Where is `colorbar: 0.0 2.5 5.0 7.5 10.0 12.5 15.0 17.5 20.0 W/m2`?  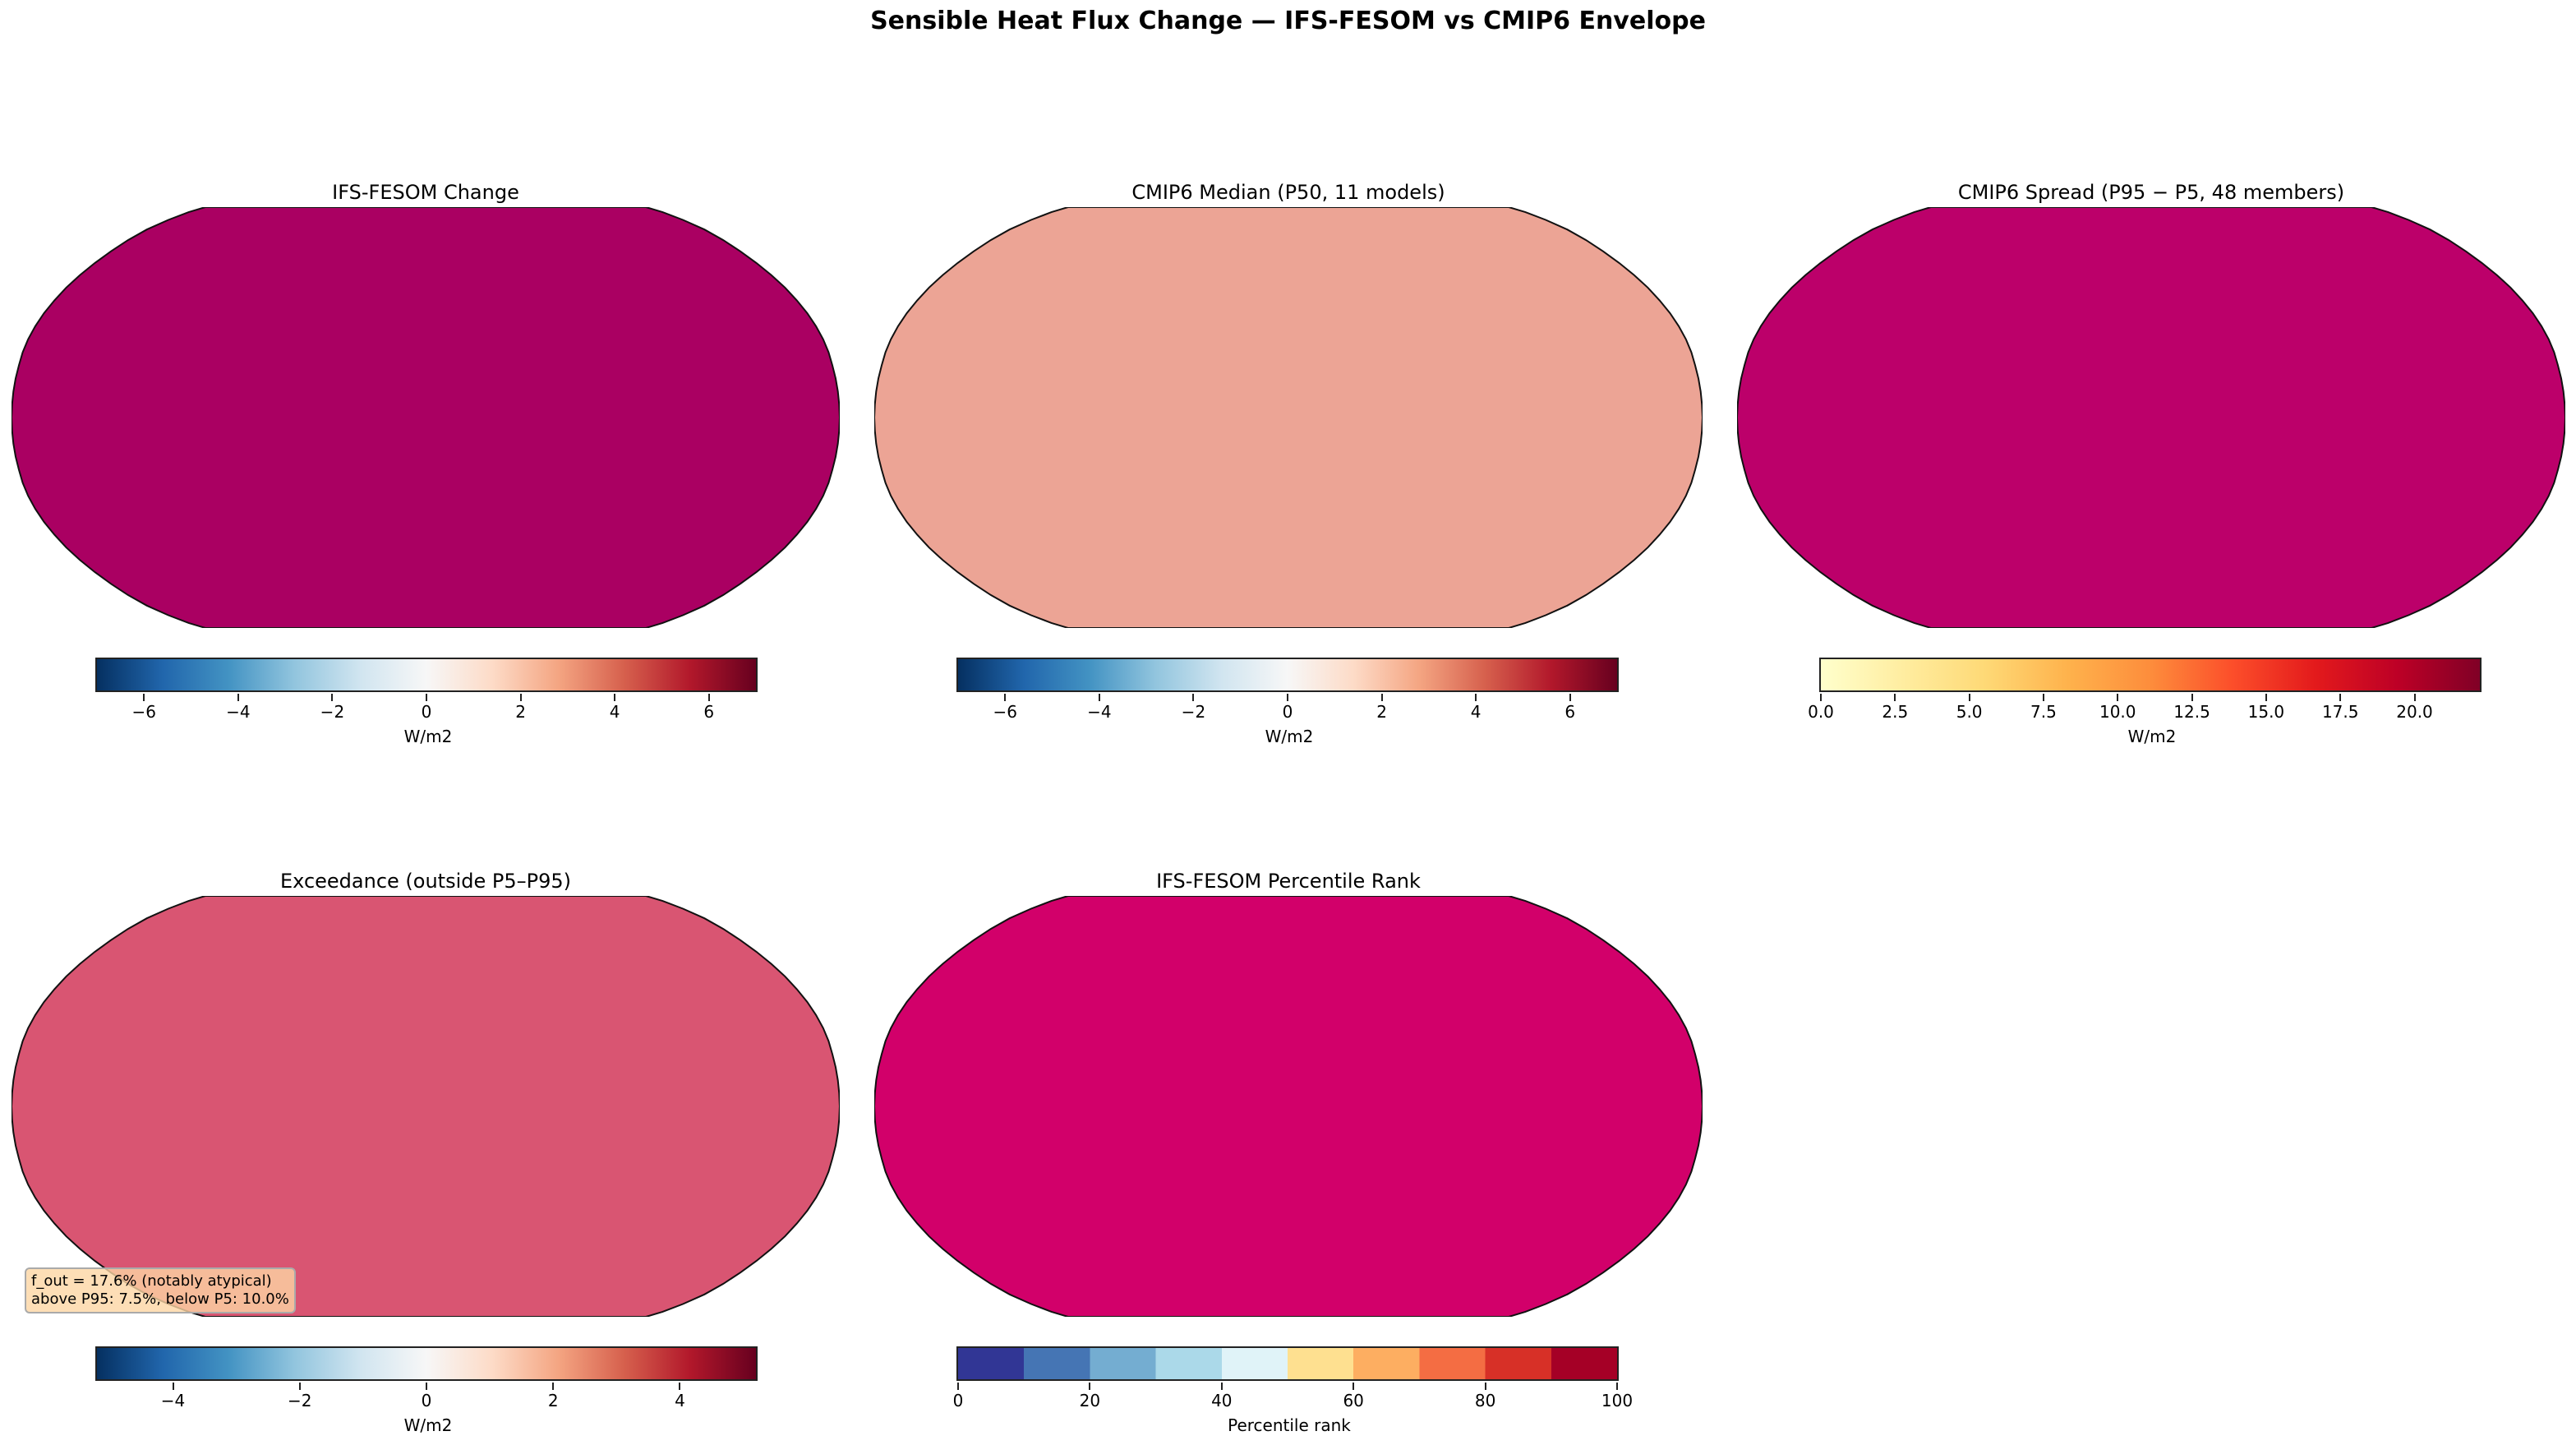 colorbar: 0.0 2.5 5.0 7.5 10.0 12.5 15.0 17.5 20.0 W/m2 is located at coordinates (2145, 702).